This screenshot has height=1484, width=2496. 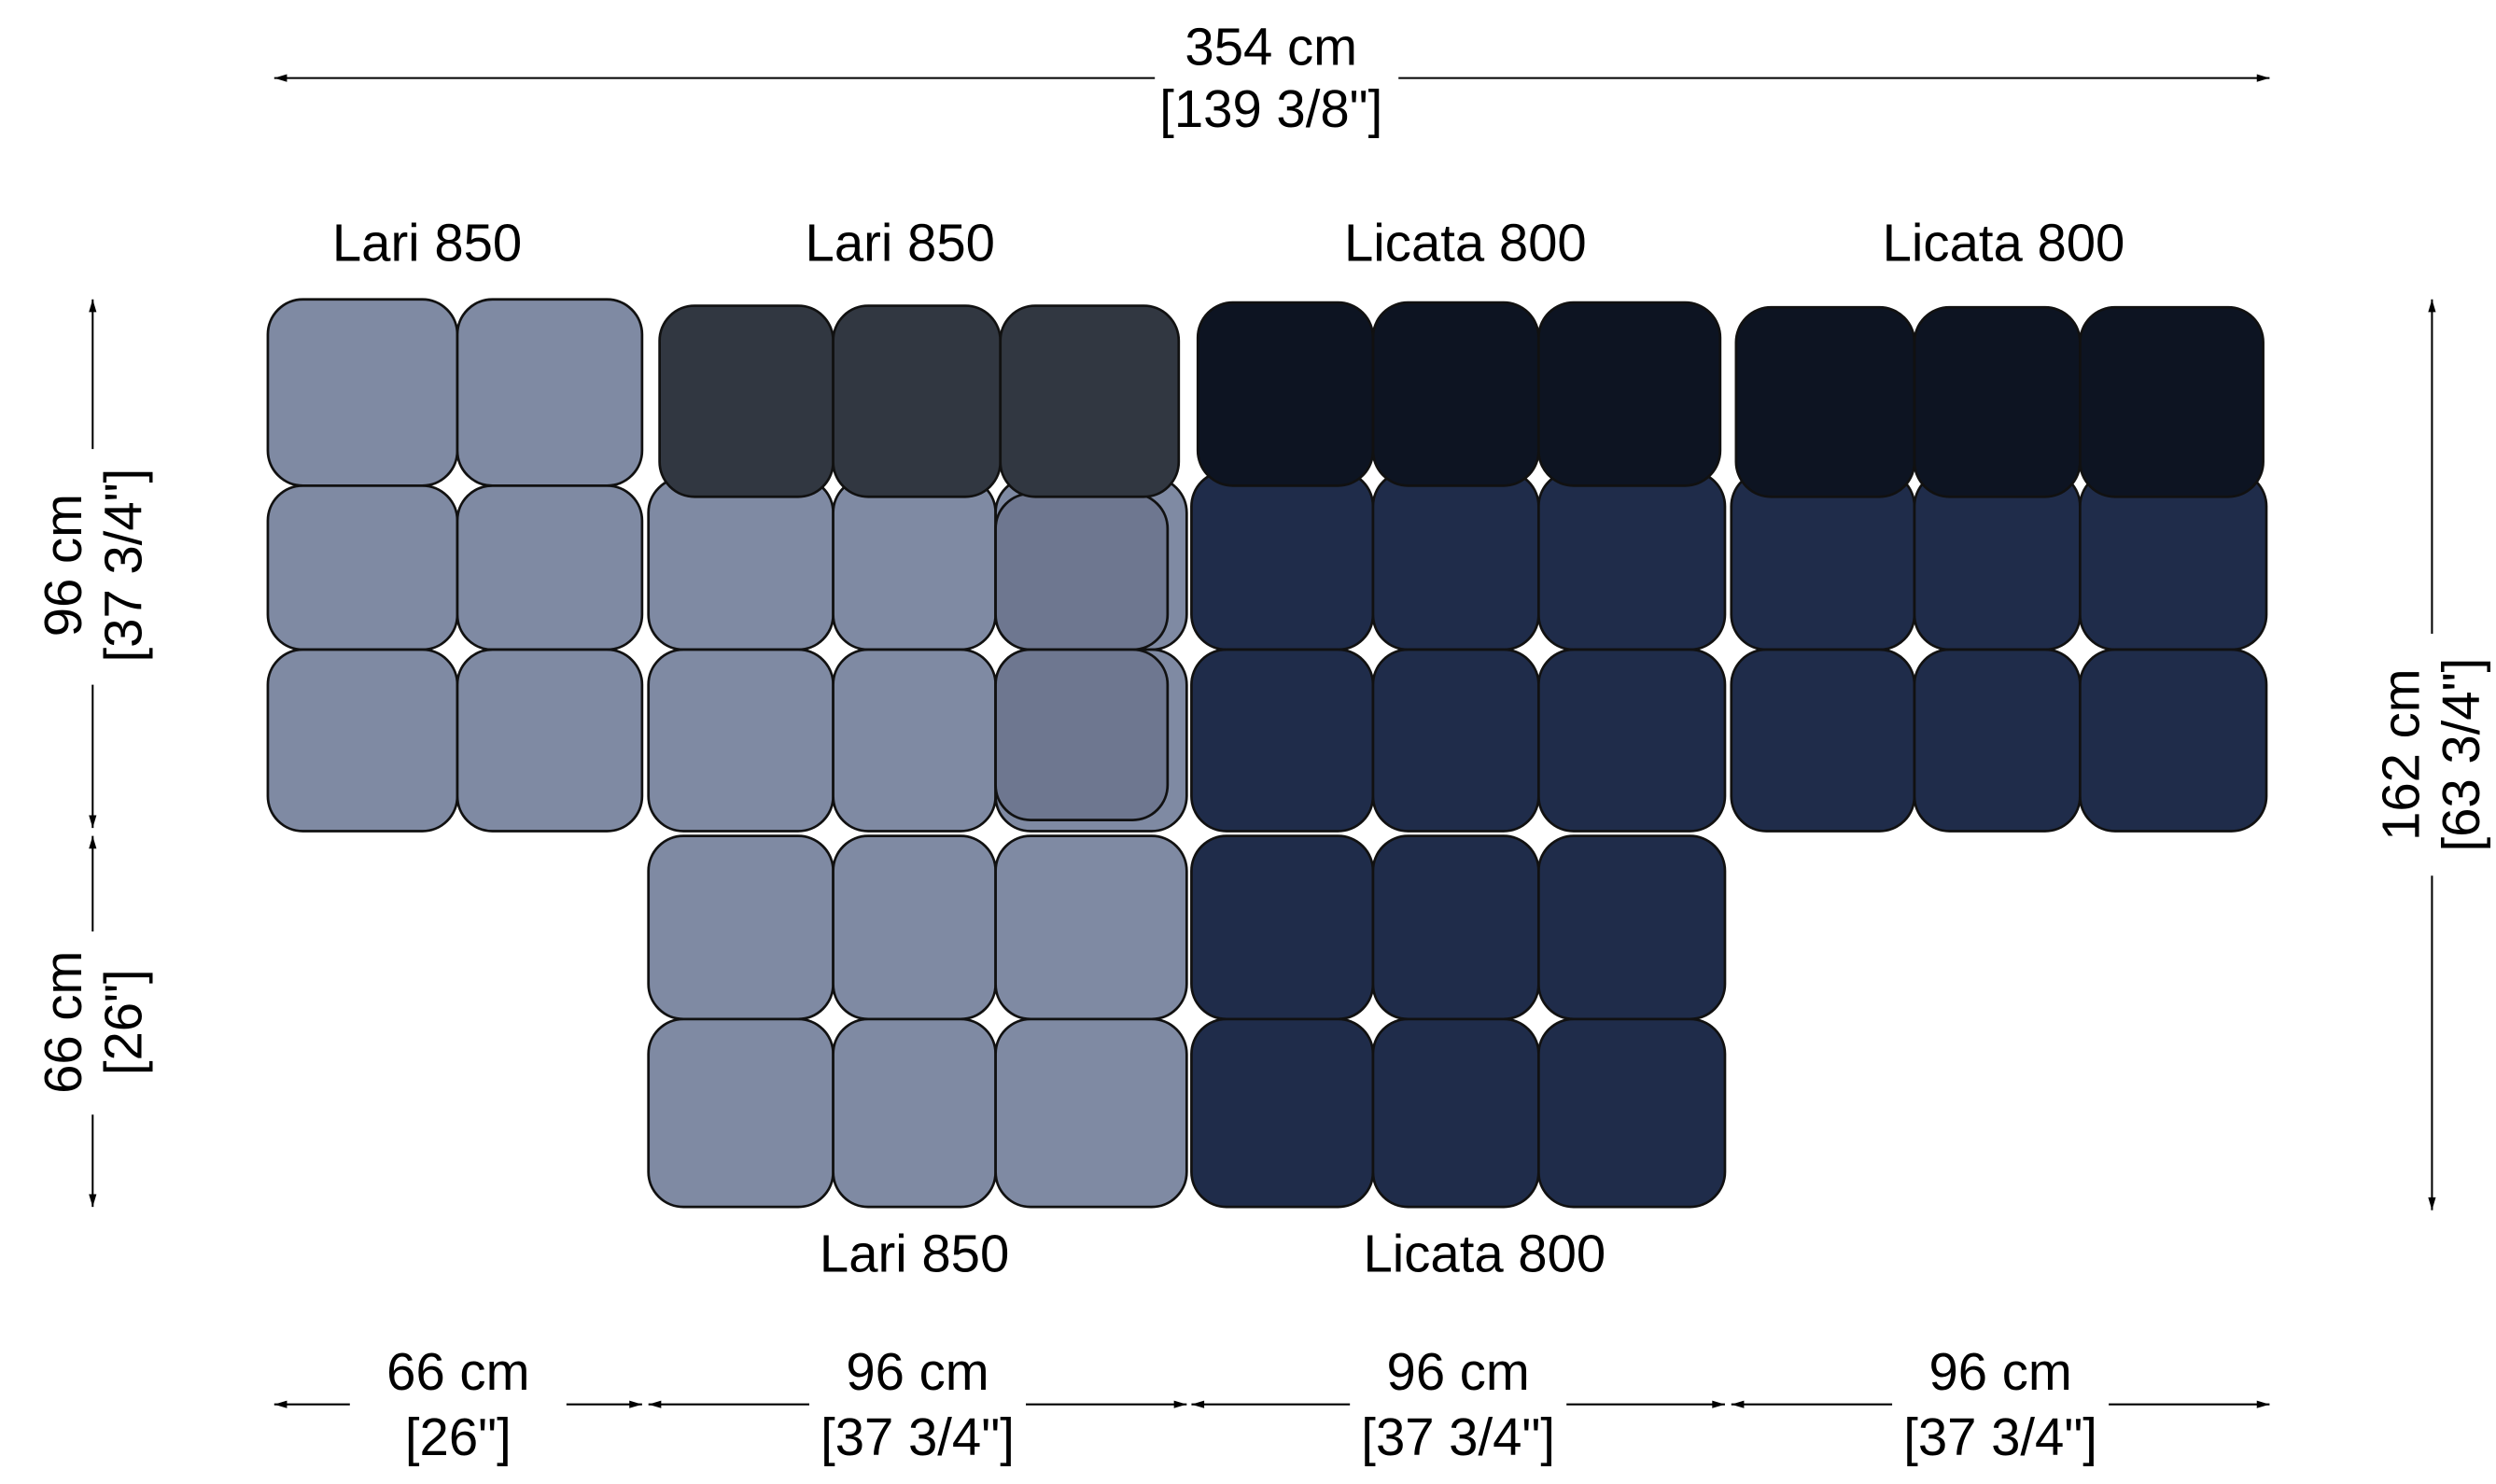 I want to click on dimension-metric: 162 cm, so click(x=2401, y=754).